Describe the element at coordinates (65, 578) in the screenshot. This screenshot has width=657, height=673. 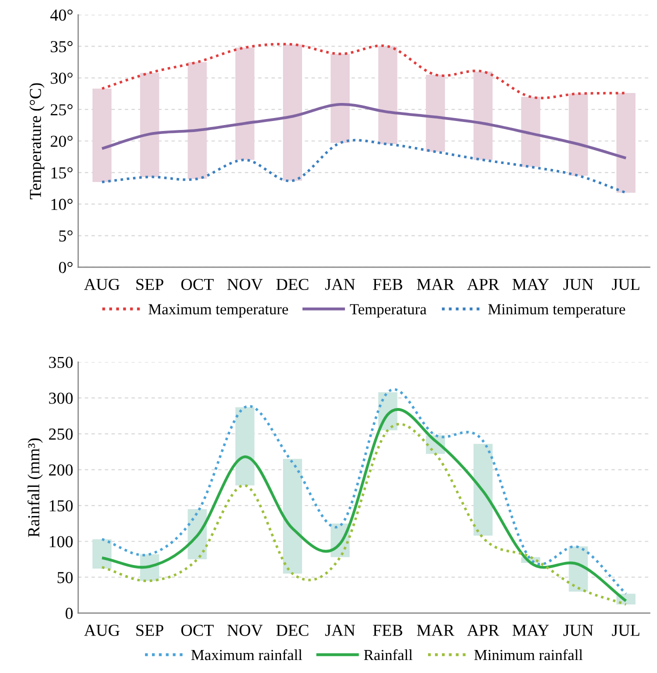
I see `y-tick-label: 50` at that location.